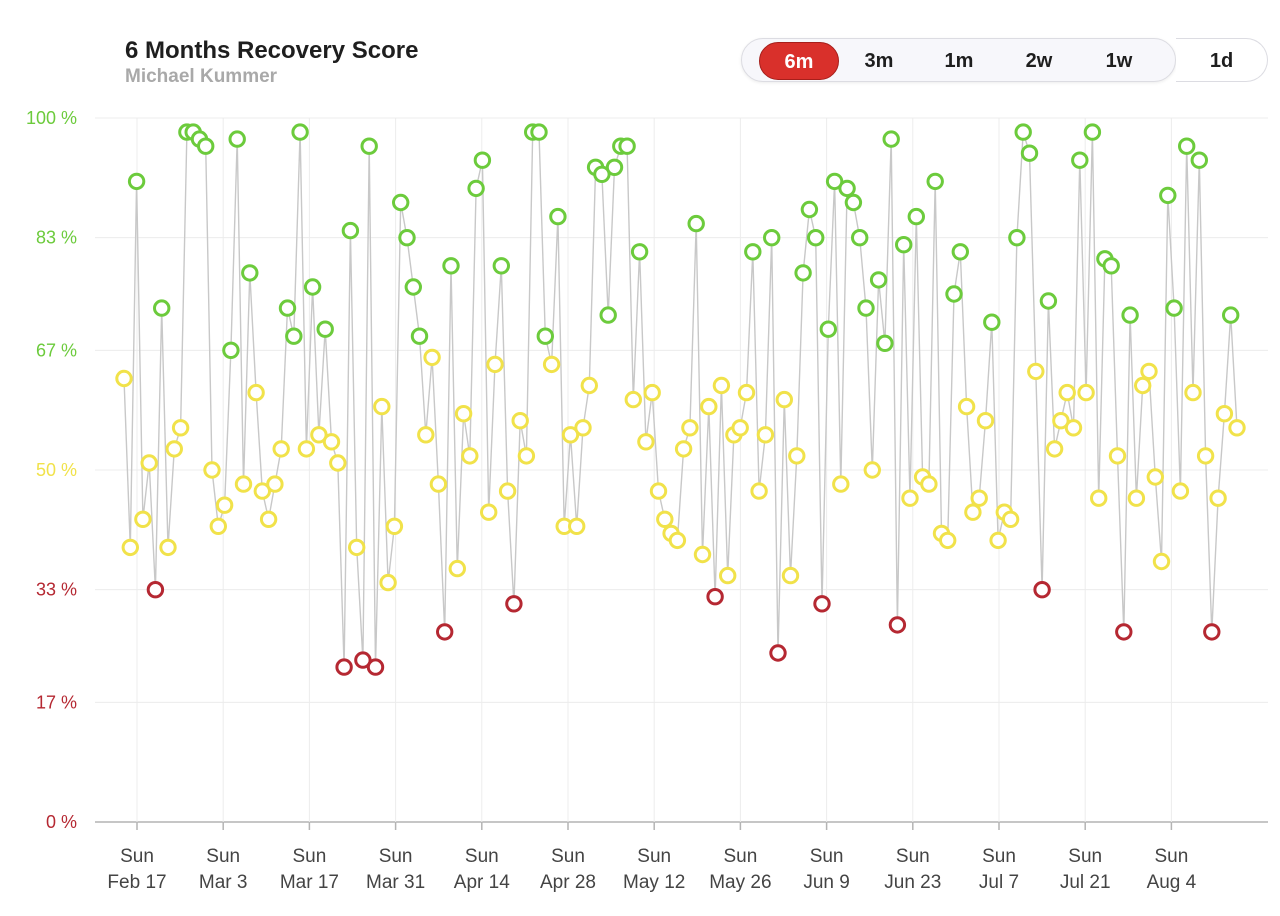  I want to click on range-3m-button: 3m, so click(879, 61).